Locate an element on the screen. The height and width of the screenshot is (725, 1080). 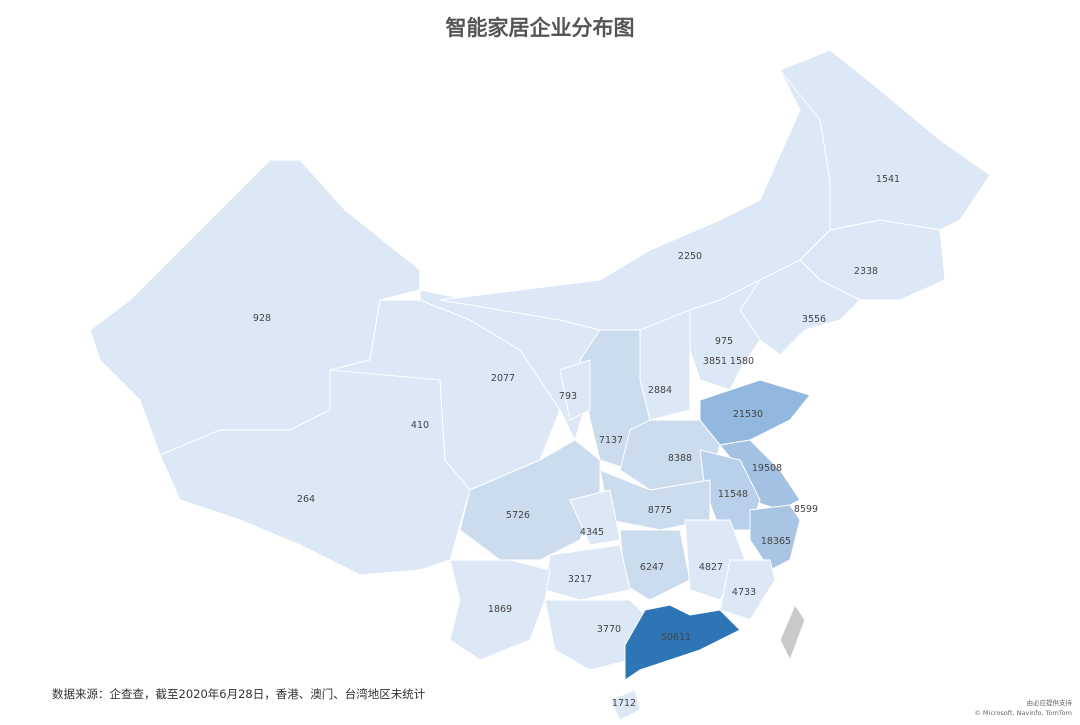
region-chongqing is located at coordinates (595, 517).